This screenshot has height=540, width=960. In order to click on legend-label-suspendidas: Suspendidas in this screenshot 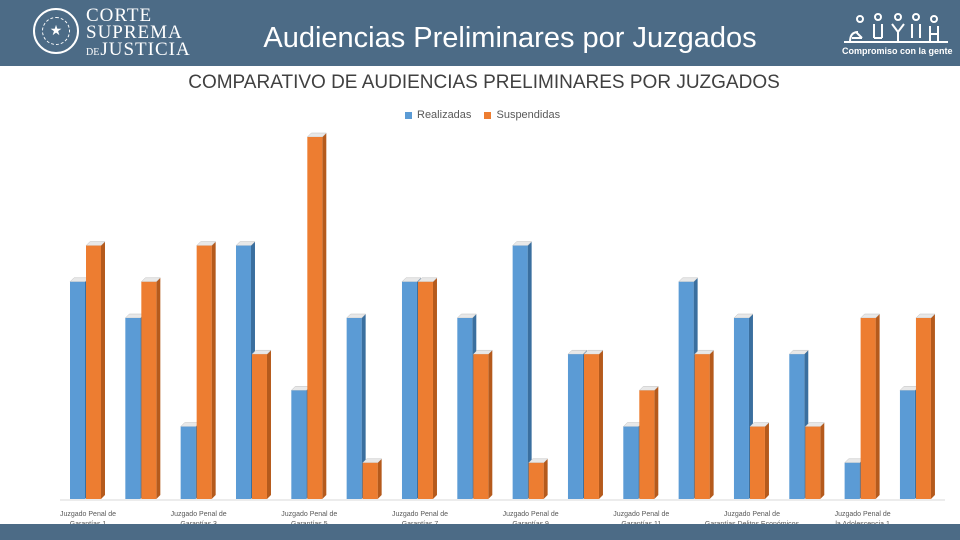, I will do `click(528, 115)`.